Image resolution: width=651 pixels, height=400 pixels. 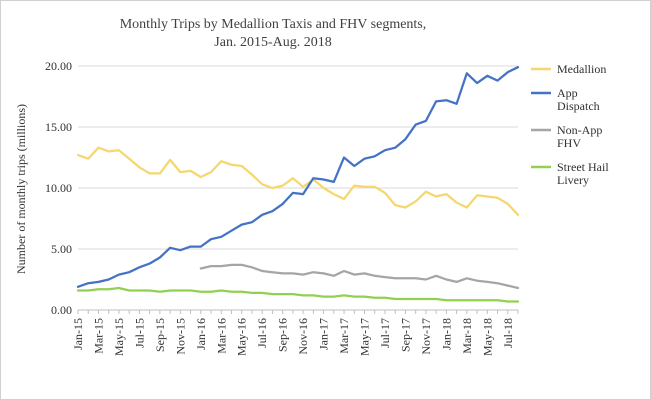 I want to click on x-tick-label: Mar-17, so click(x=344, y=336).